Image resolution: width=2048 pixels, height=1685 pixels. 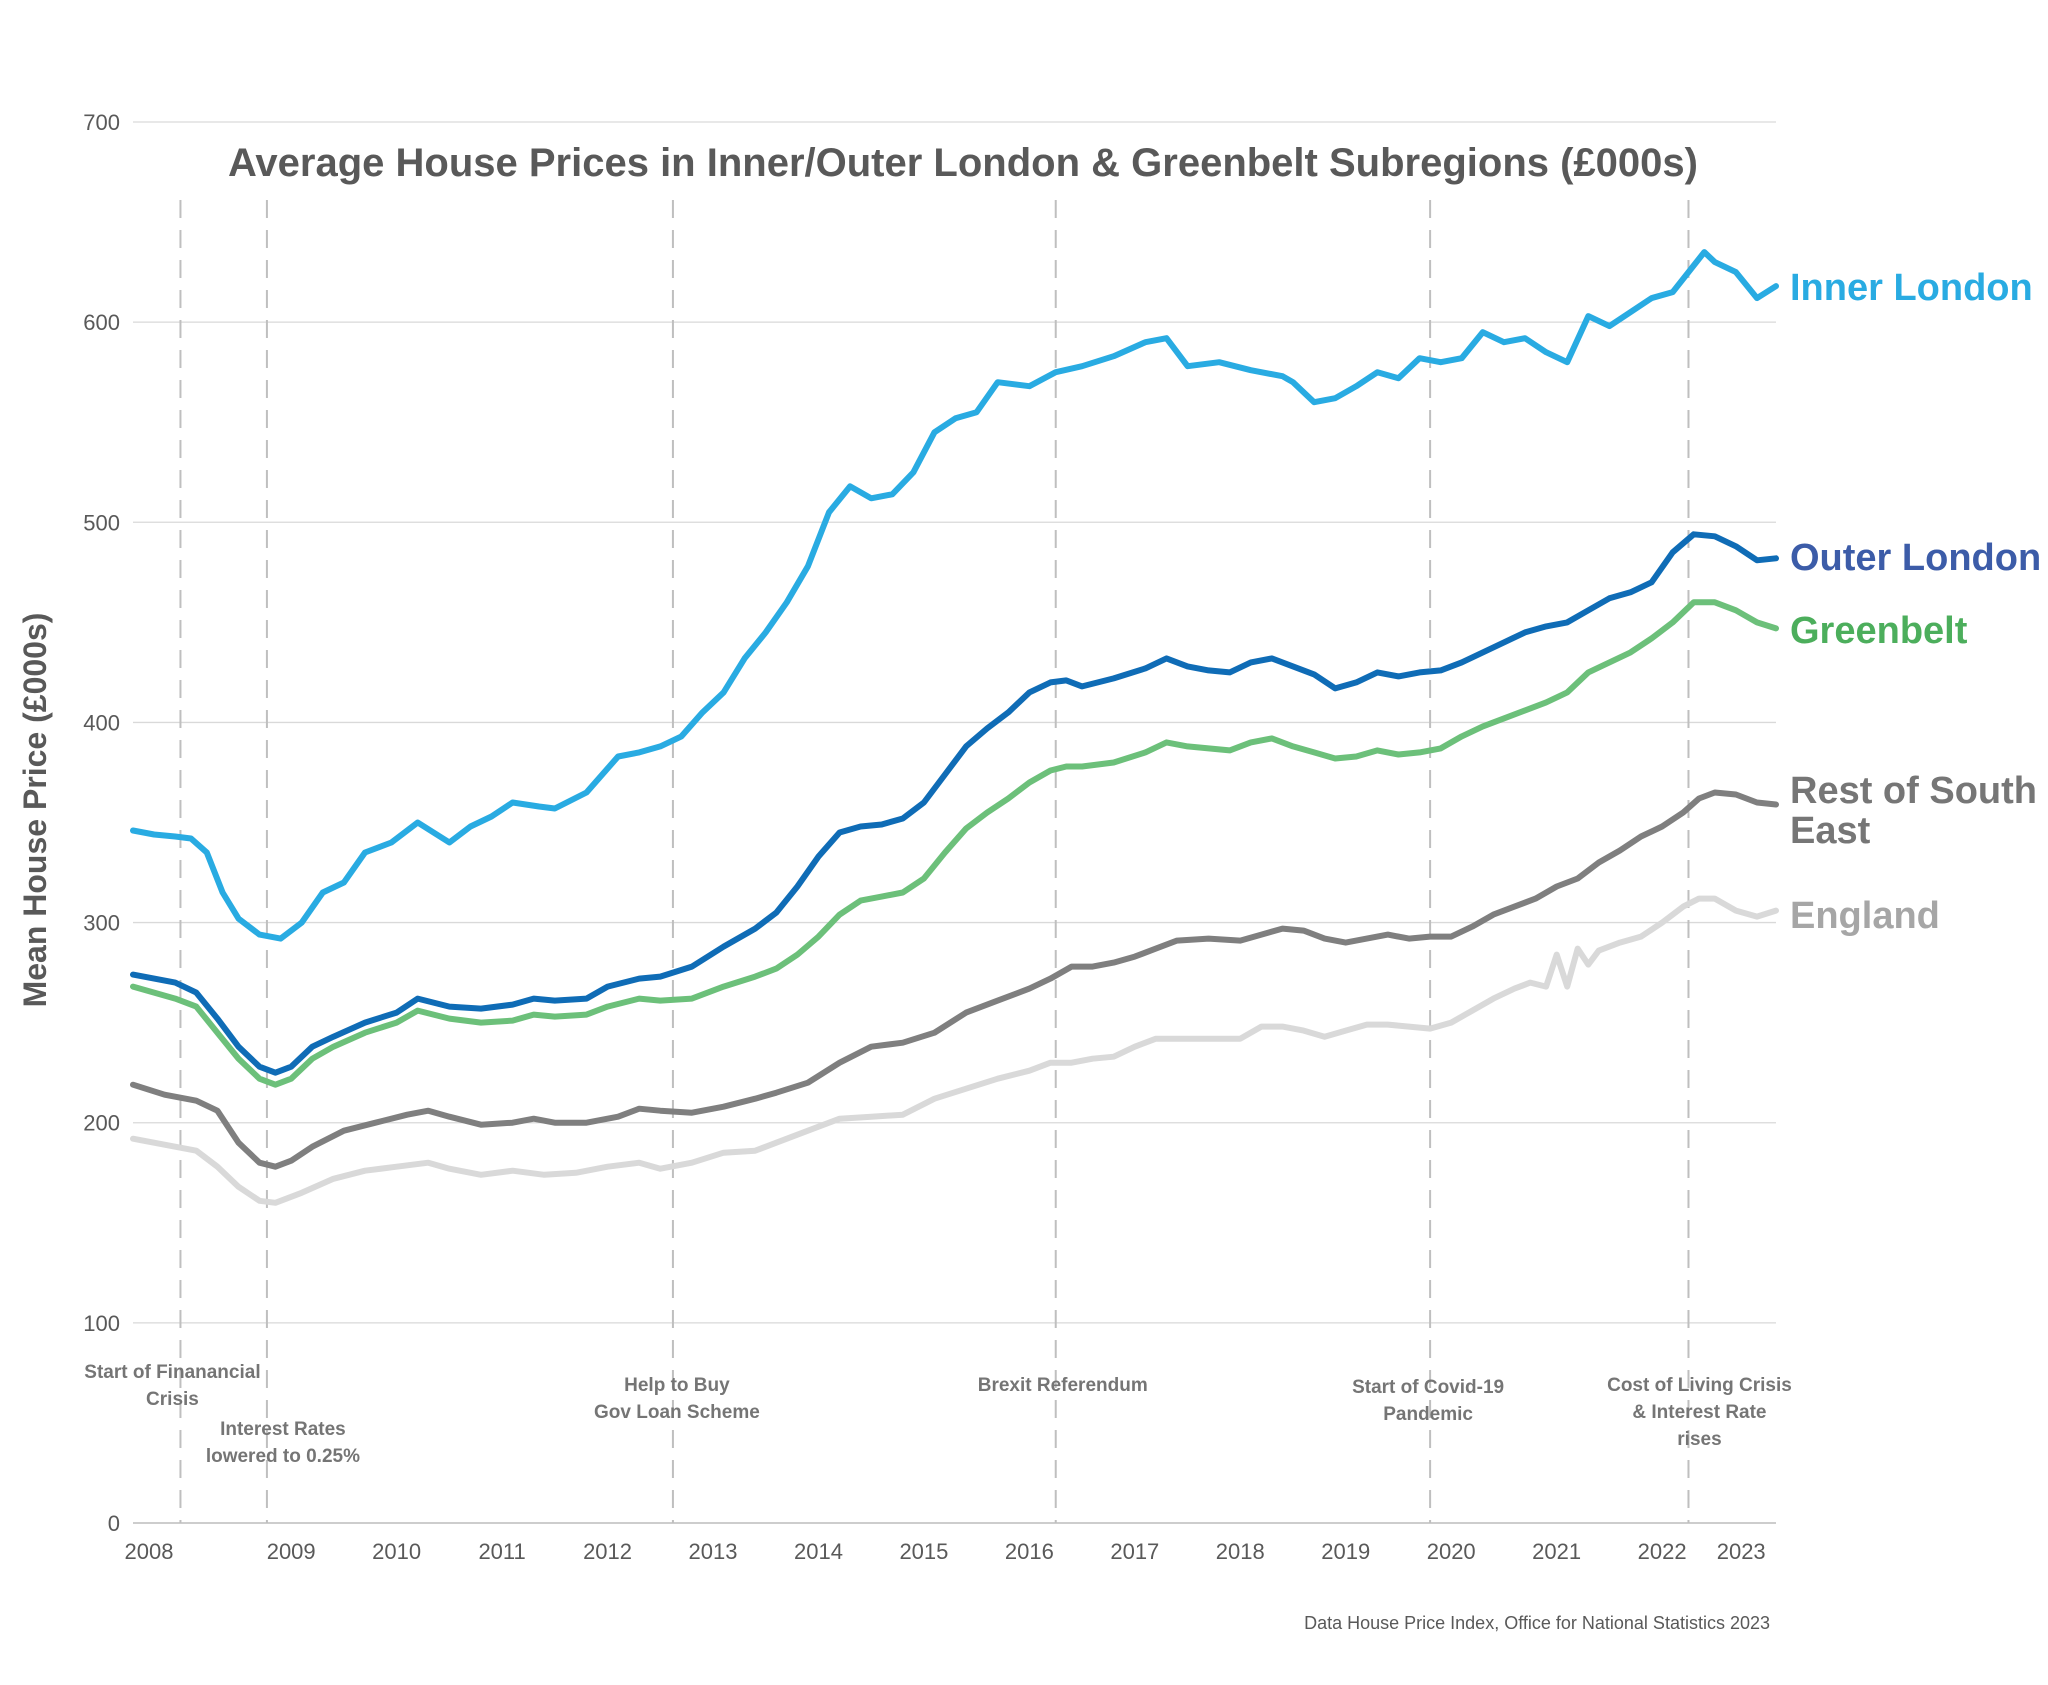 I want to click on x-tick-label: 2018, so click(x=1240, y=1551).